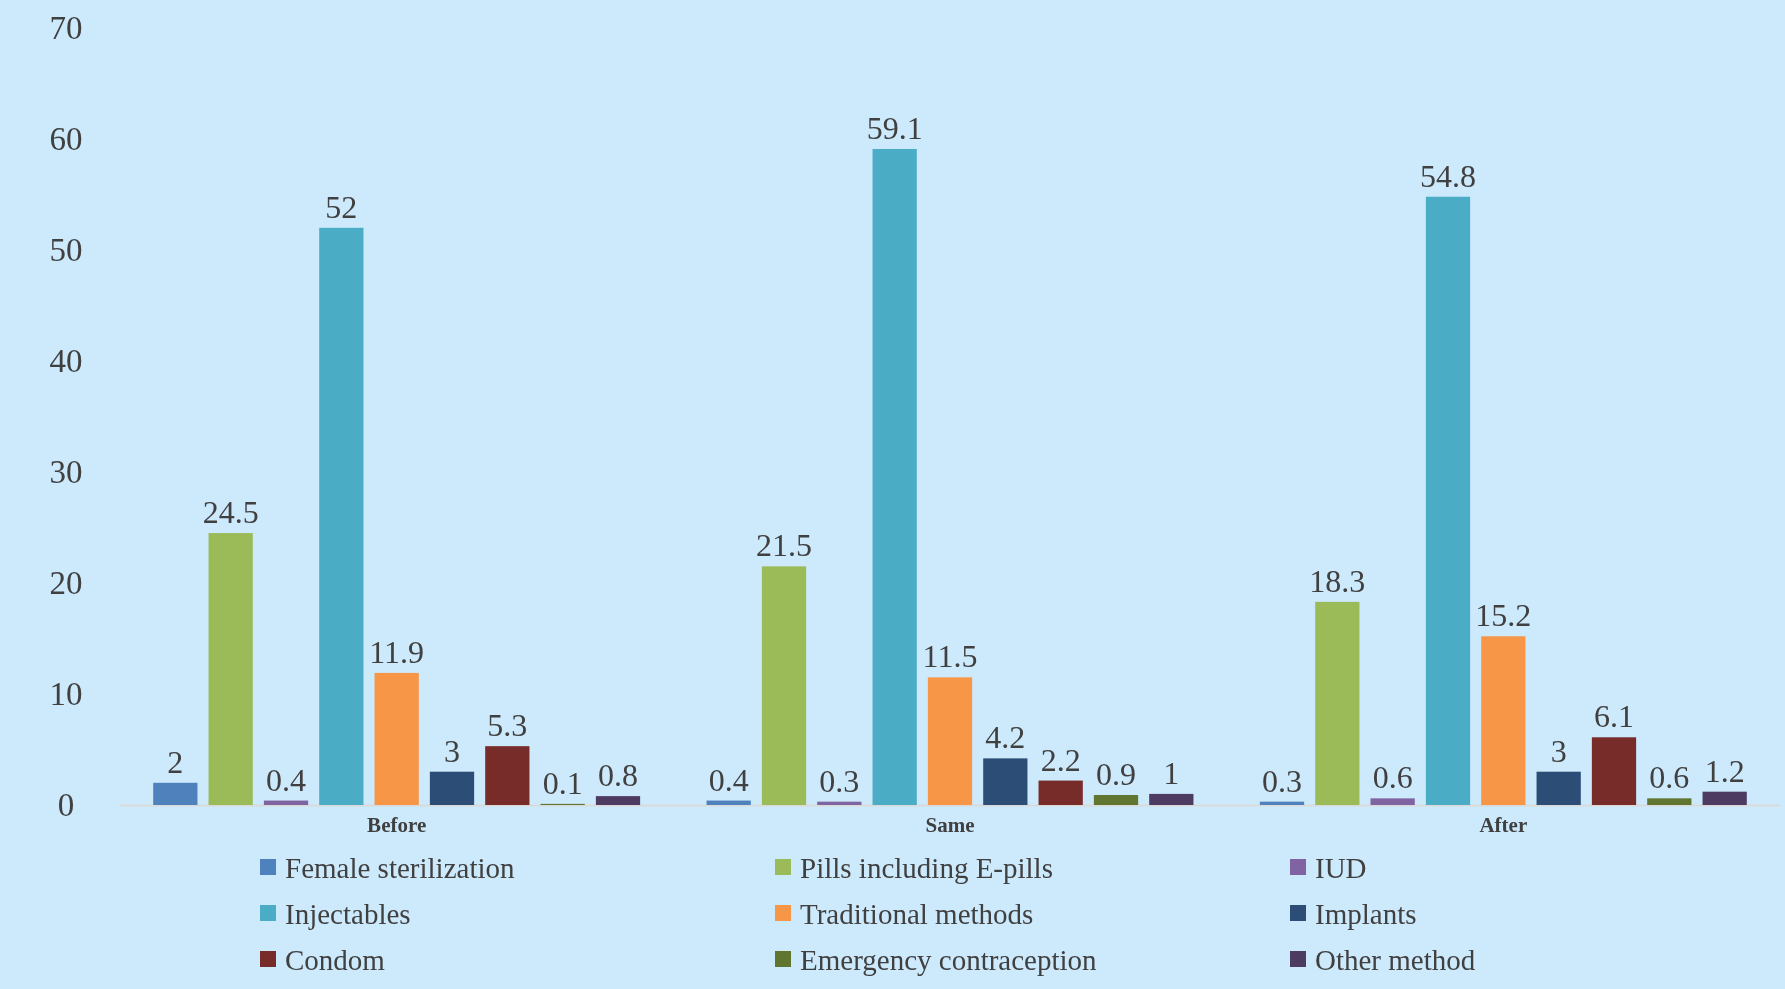 The image size is (1785, 989). Describe the element at coordinates (949, 960) in the screenshot. I see `legend-label: Emergency contraception` at that location.